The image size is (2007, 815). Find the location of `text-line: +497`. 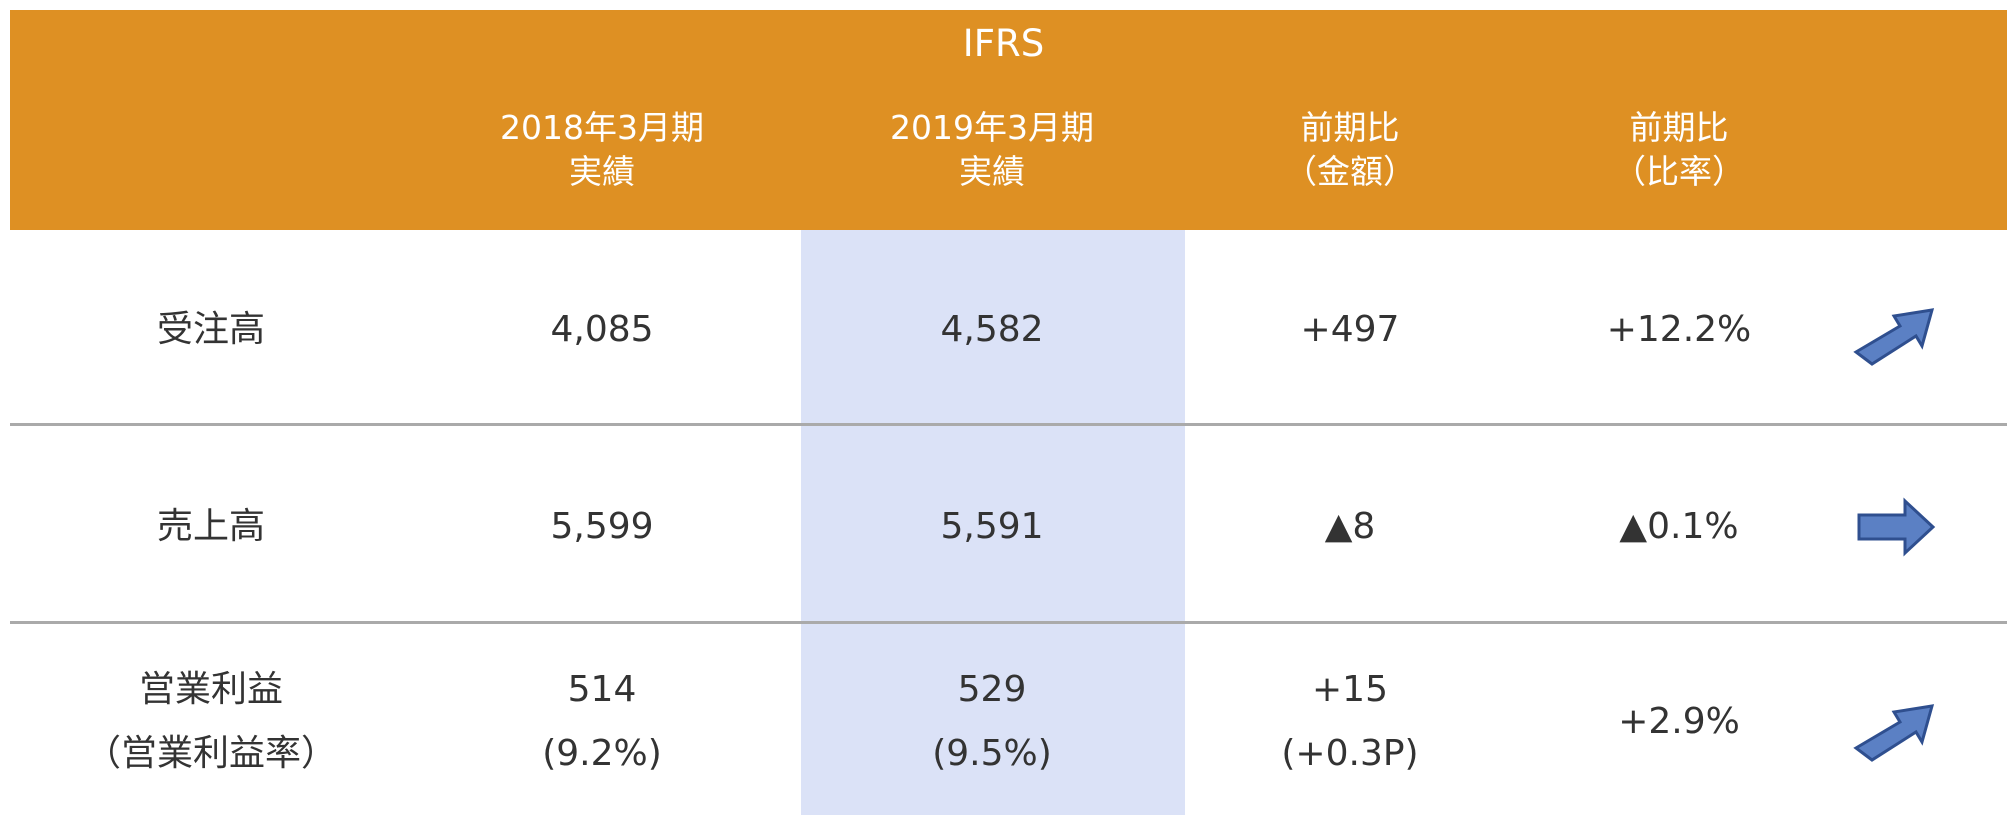

text-line: +497 is located at coordinates (1350, 329).